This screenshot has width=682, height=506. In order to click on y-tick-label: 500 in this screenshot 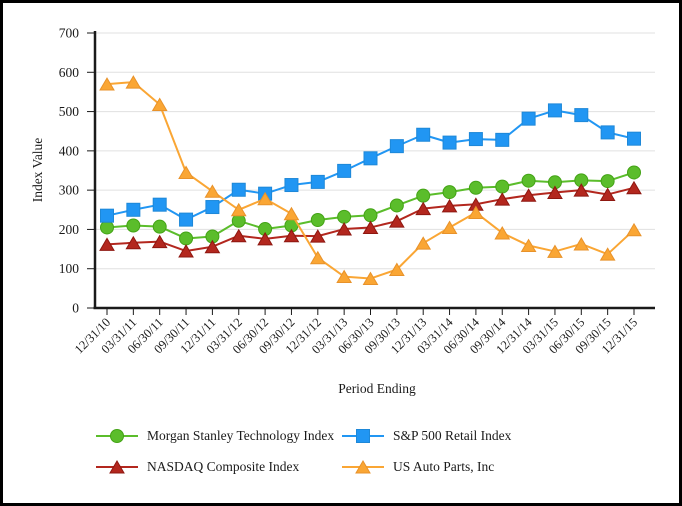, I will do `click(69, 111)`.